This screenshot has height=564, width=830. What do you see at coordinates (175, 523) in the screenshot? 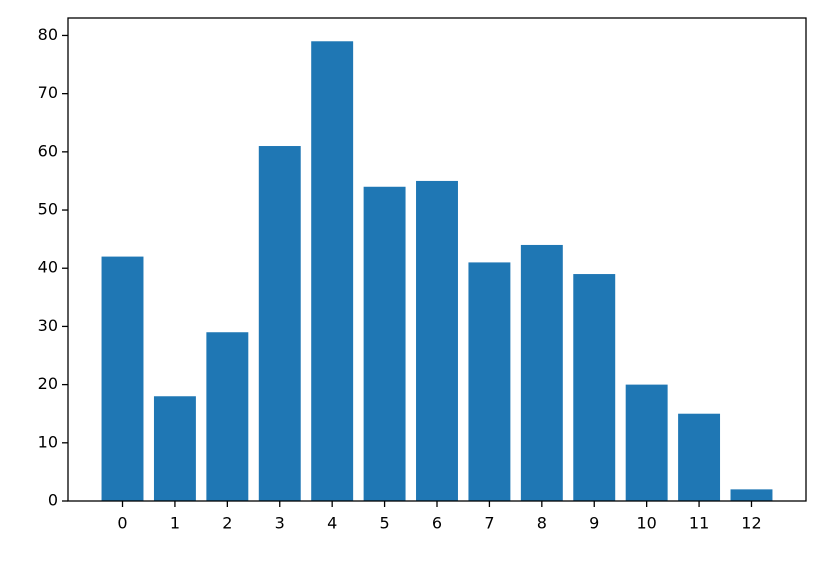
I see `x-tick-label: 1` at bounding box center [175, 523].